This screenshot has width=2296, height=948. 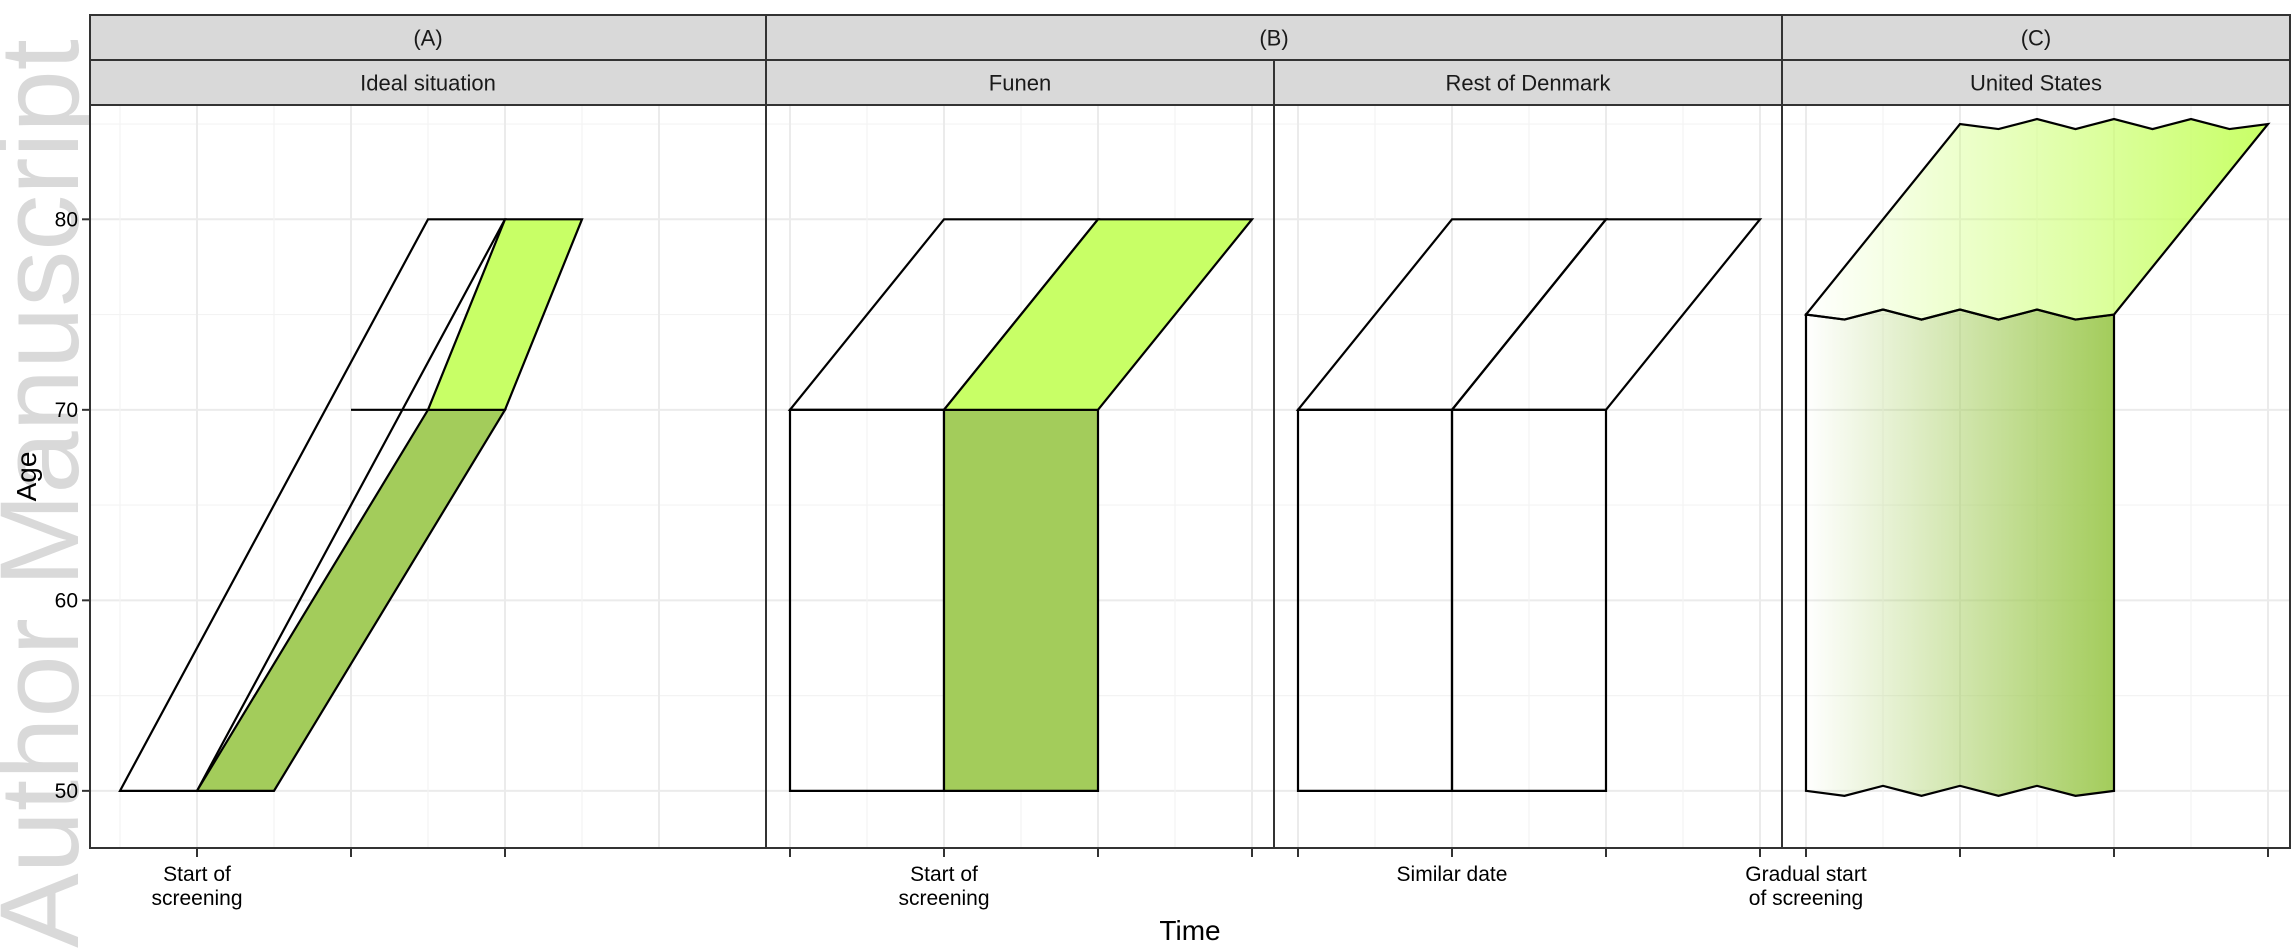 I want to click on strip-label-ideal: Ideal situation, so click(x=428, y=83).